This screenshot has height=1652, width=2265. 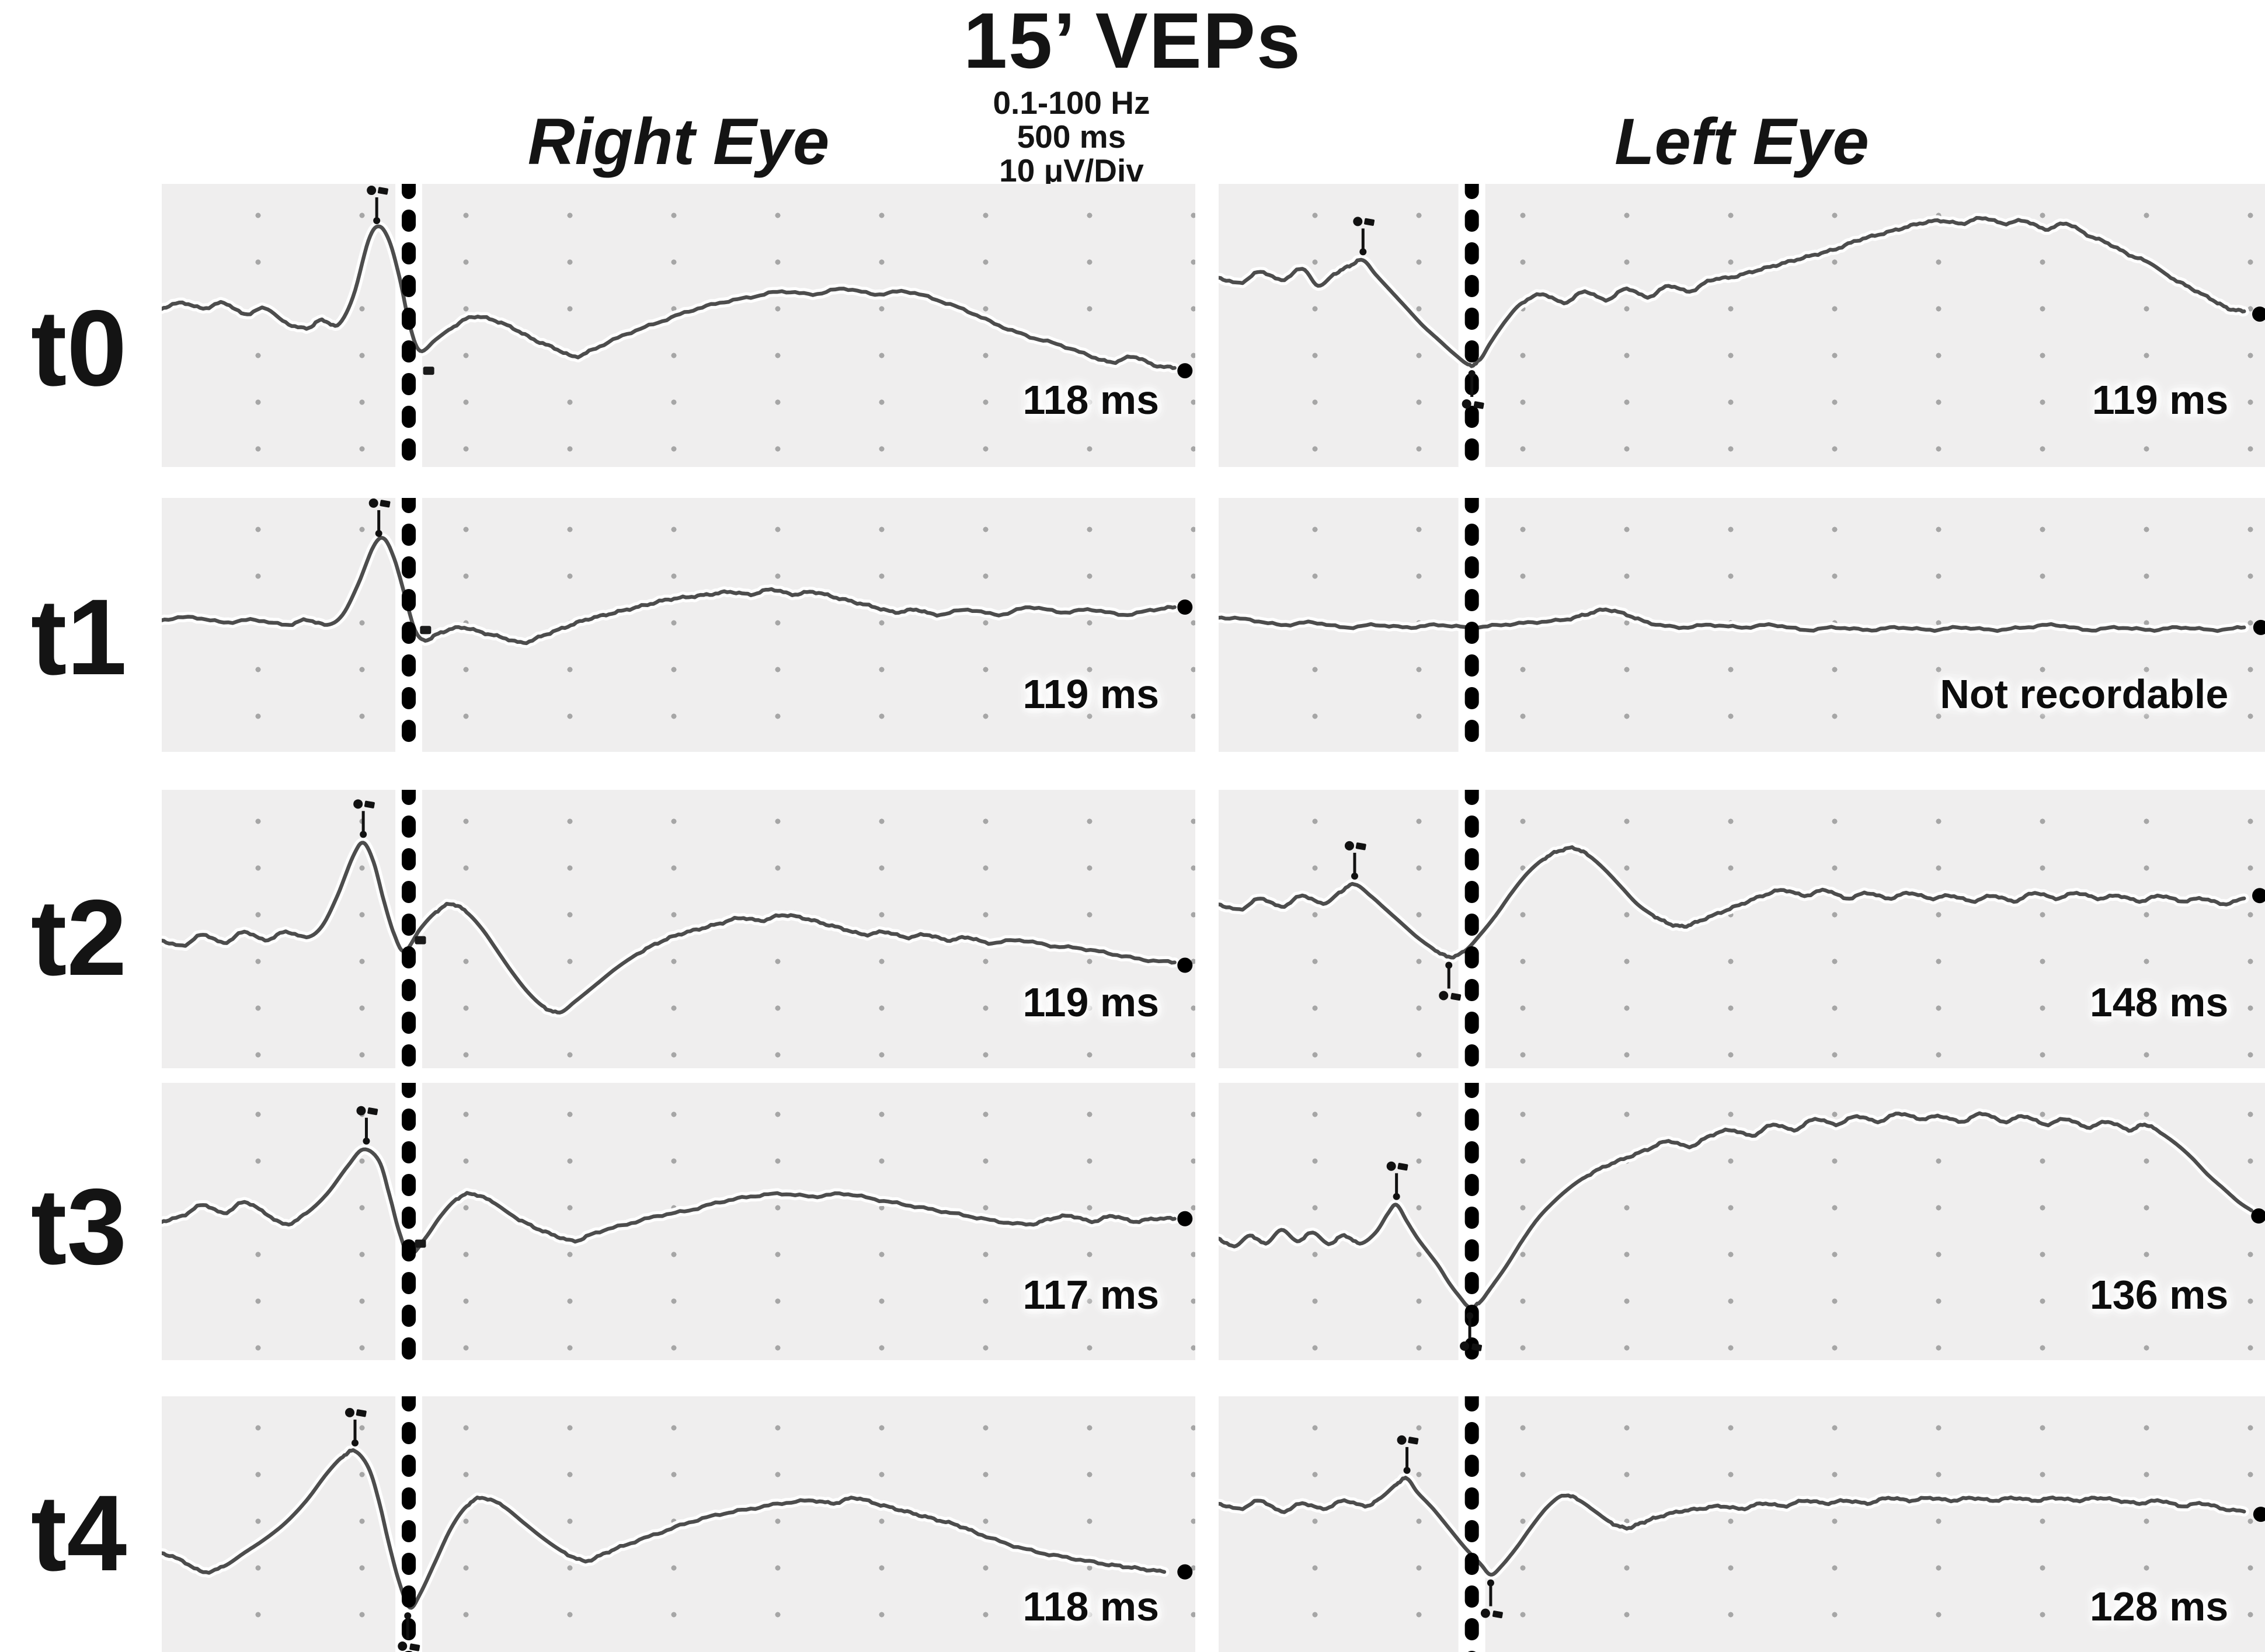 I want to click on vep-panel-t2-left-eye: 148 ms, so click(x=1742, y=929).